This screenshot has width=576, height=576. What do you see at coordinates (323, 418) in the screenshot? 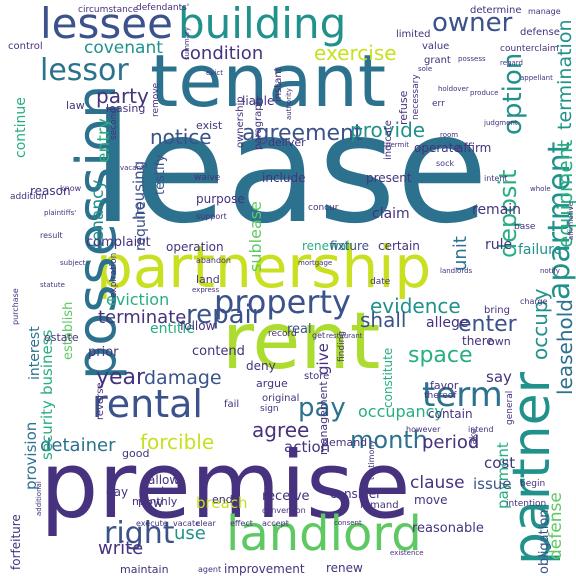
I see `word-management: management` at bounding box center [323, 418].